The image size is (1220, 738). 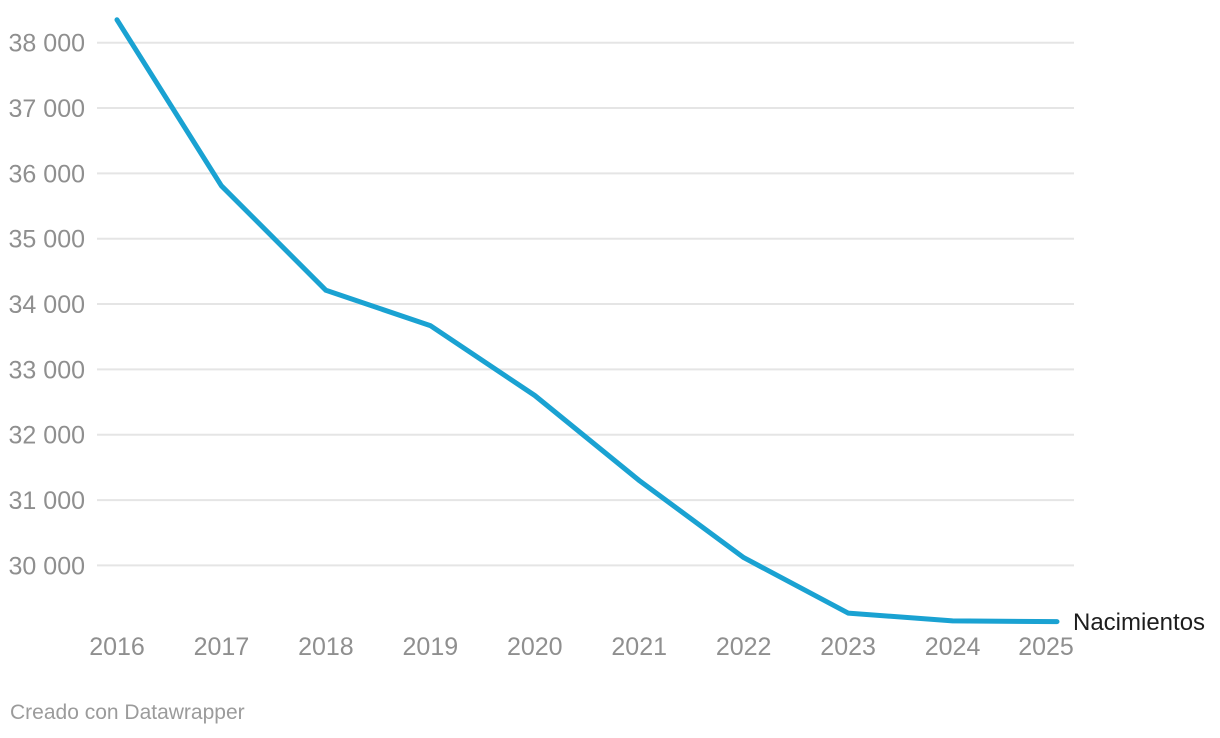 I want to click on x-tick-label: 2025, so click(x=1046, y=647).